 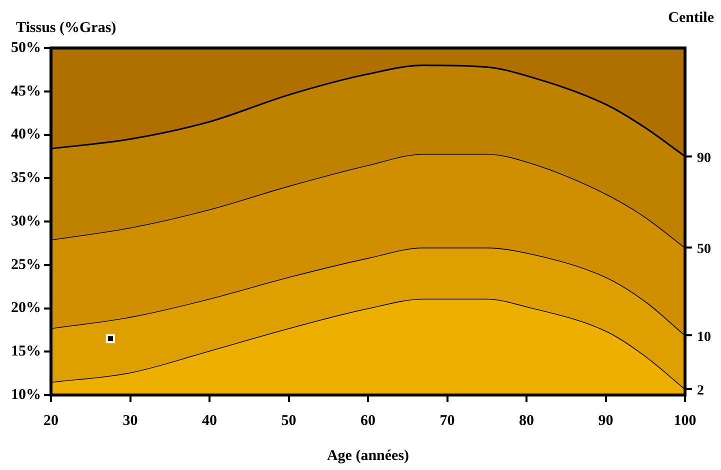 I want to click on y-tick-label: 10%, so click(x=26, y=394).